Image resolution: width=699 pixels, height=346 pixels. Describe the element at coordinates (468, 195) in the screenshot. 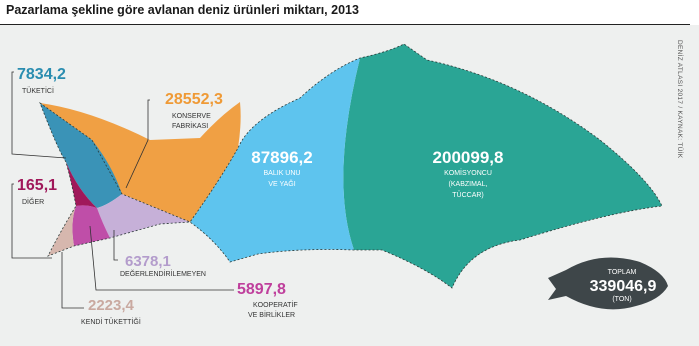

I see `label-komisyoncu-3: TÜCCAR)` at that location.